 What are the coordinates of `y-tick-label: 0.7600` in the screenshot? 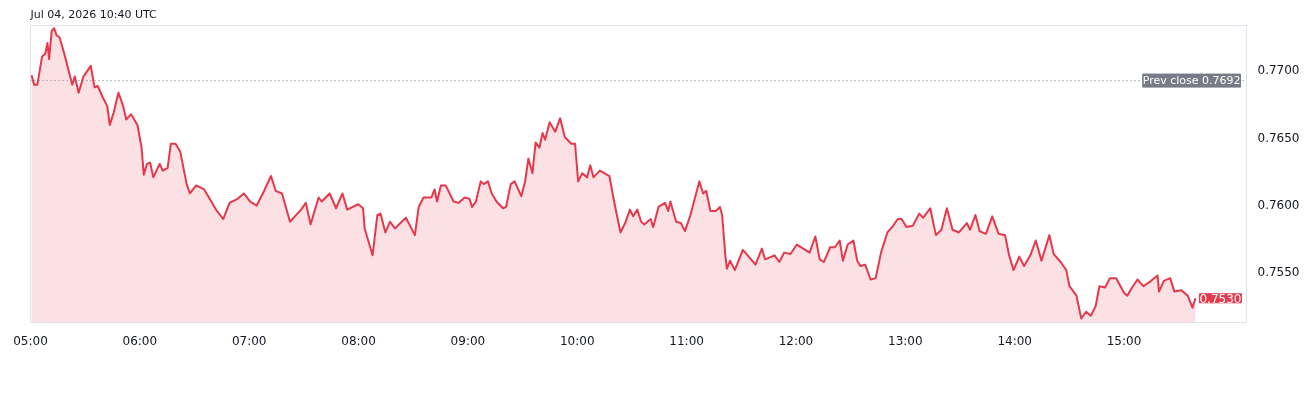 It's located at (1278, 204).